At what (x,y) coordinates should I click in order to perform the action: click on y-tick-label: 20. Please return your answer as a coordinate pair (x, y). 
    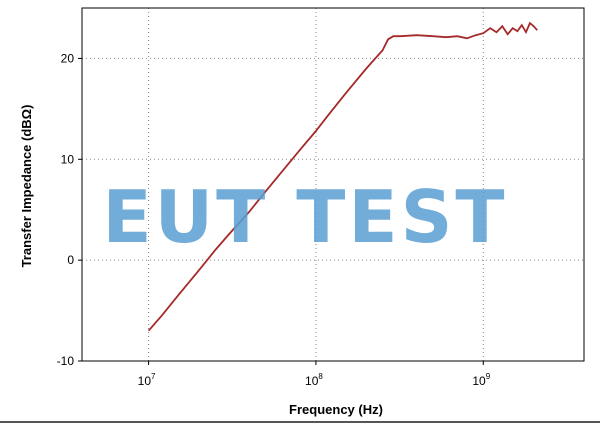
    Looking at the image, I should click on (68, 58).